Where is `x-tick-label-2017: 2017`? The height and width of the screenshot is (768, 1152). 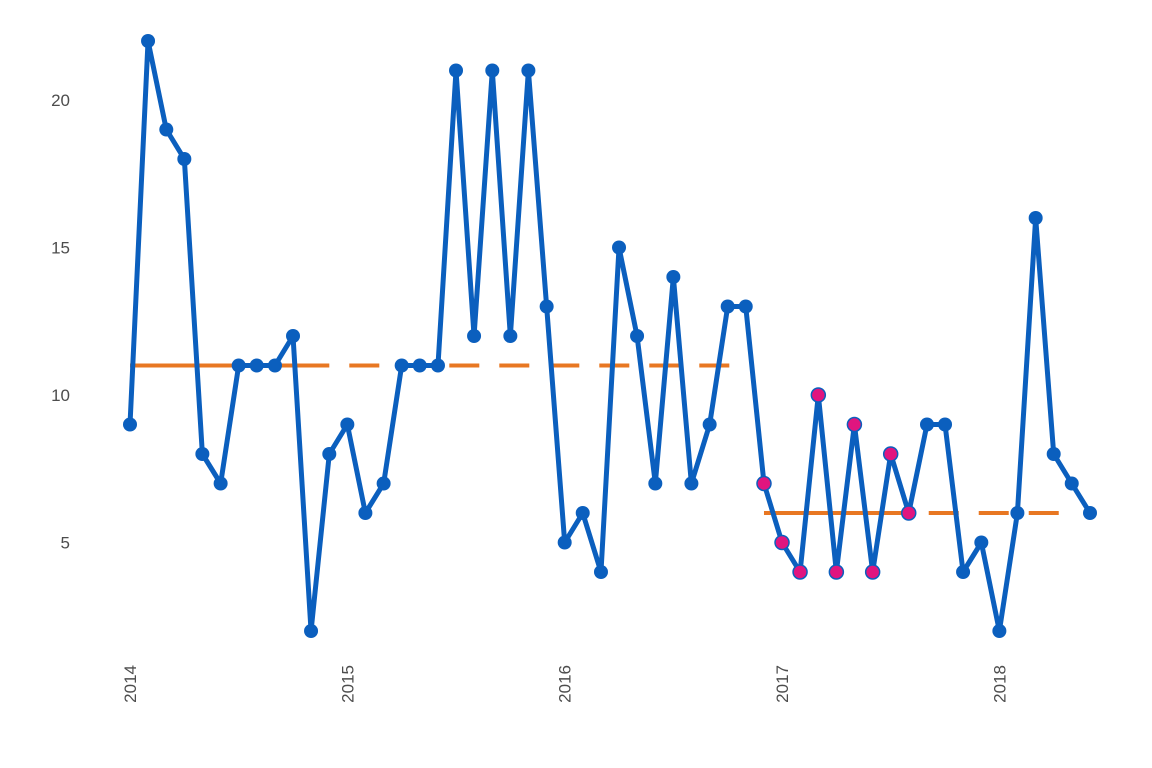 x-tick-label-2017: 2017 is located at coordinates (782, 684).